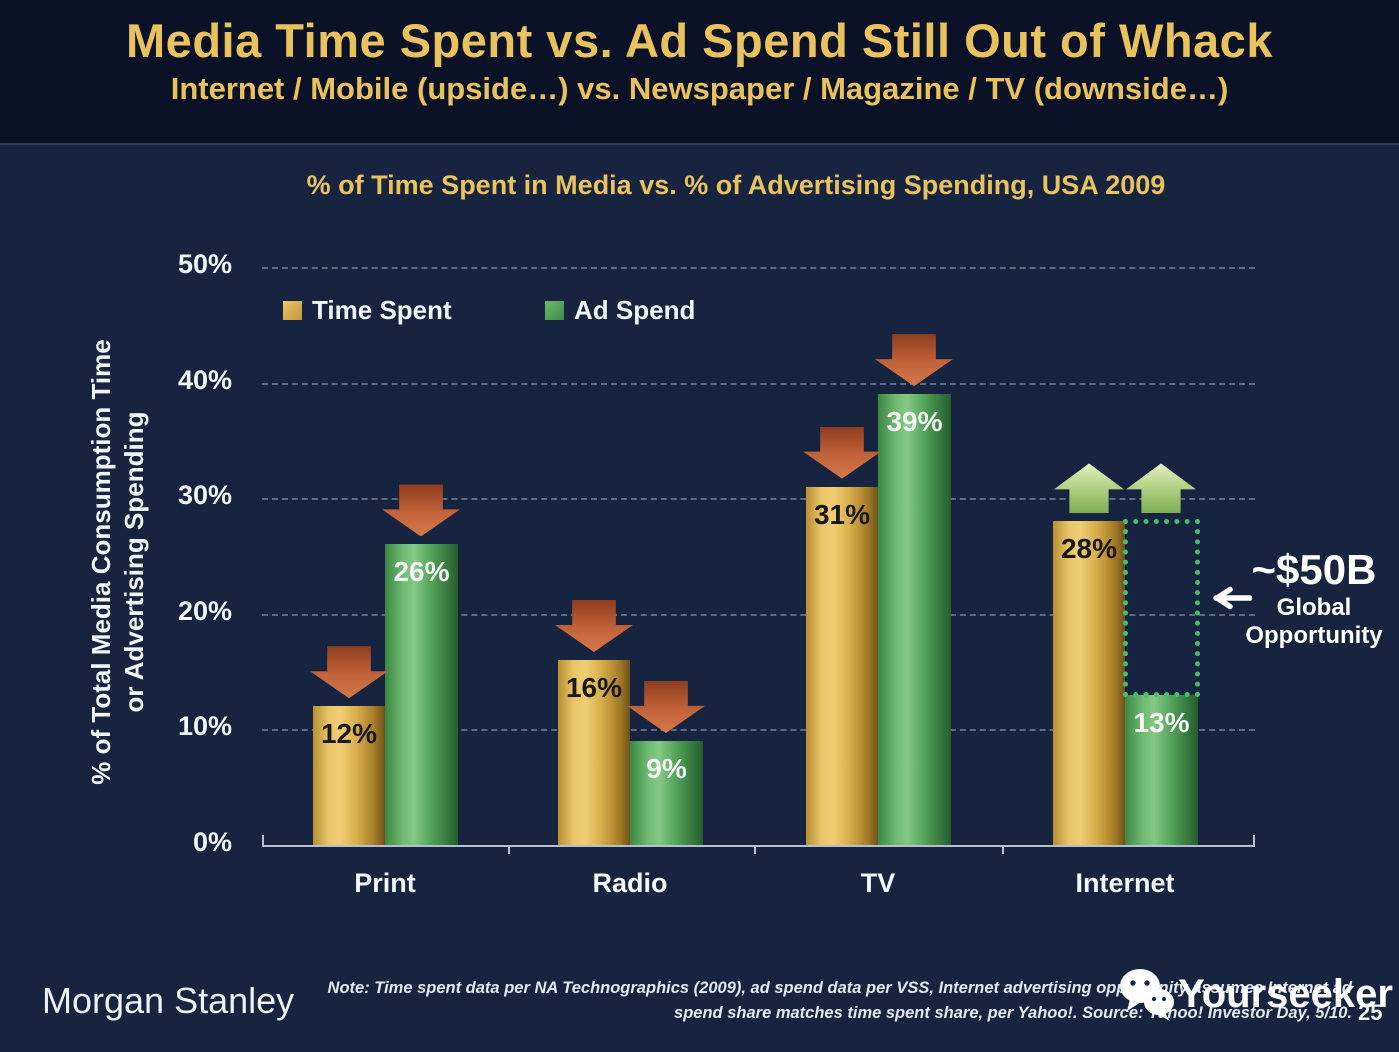 Image resolution: width=1399 pixels, height=1052 pixels. What do you see at coordinates (758, 614) in the screenshot?
I see `gridline-20%` at bounding box center [758, 614].